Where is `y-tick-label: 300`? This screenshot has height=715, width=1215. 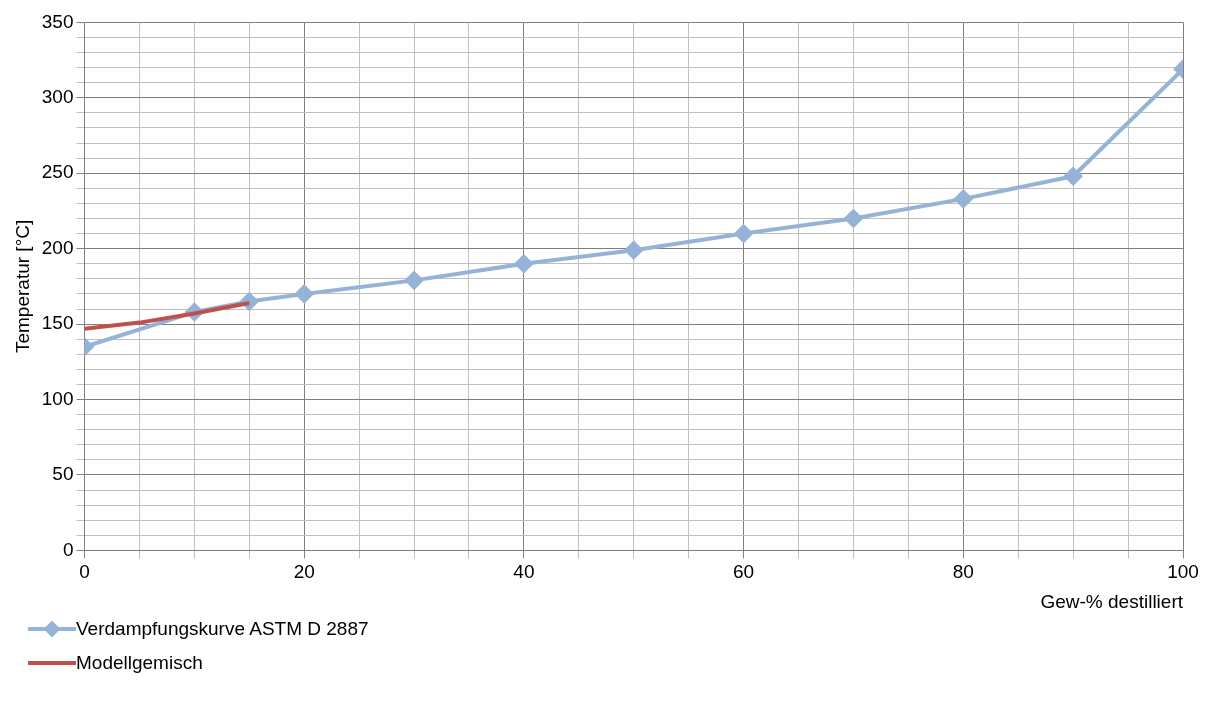
y-tick-label: 300 is located at coordinates (57, 97).